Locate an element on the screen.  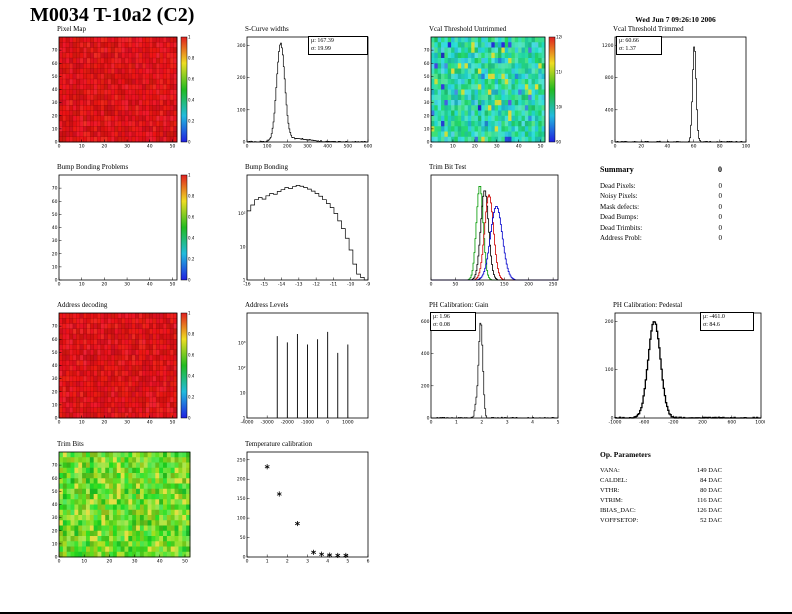
panel-title: Pixel Map is located at coordinates (71, 29).